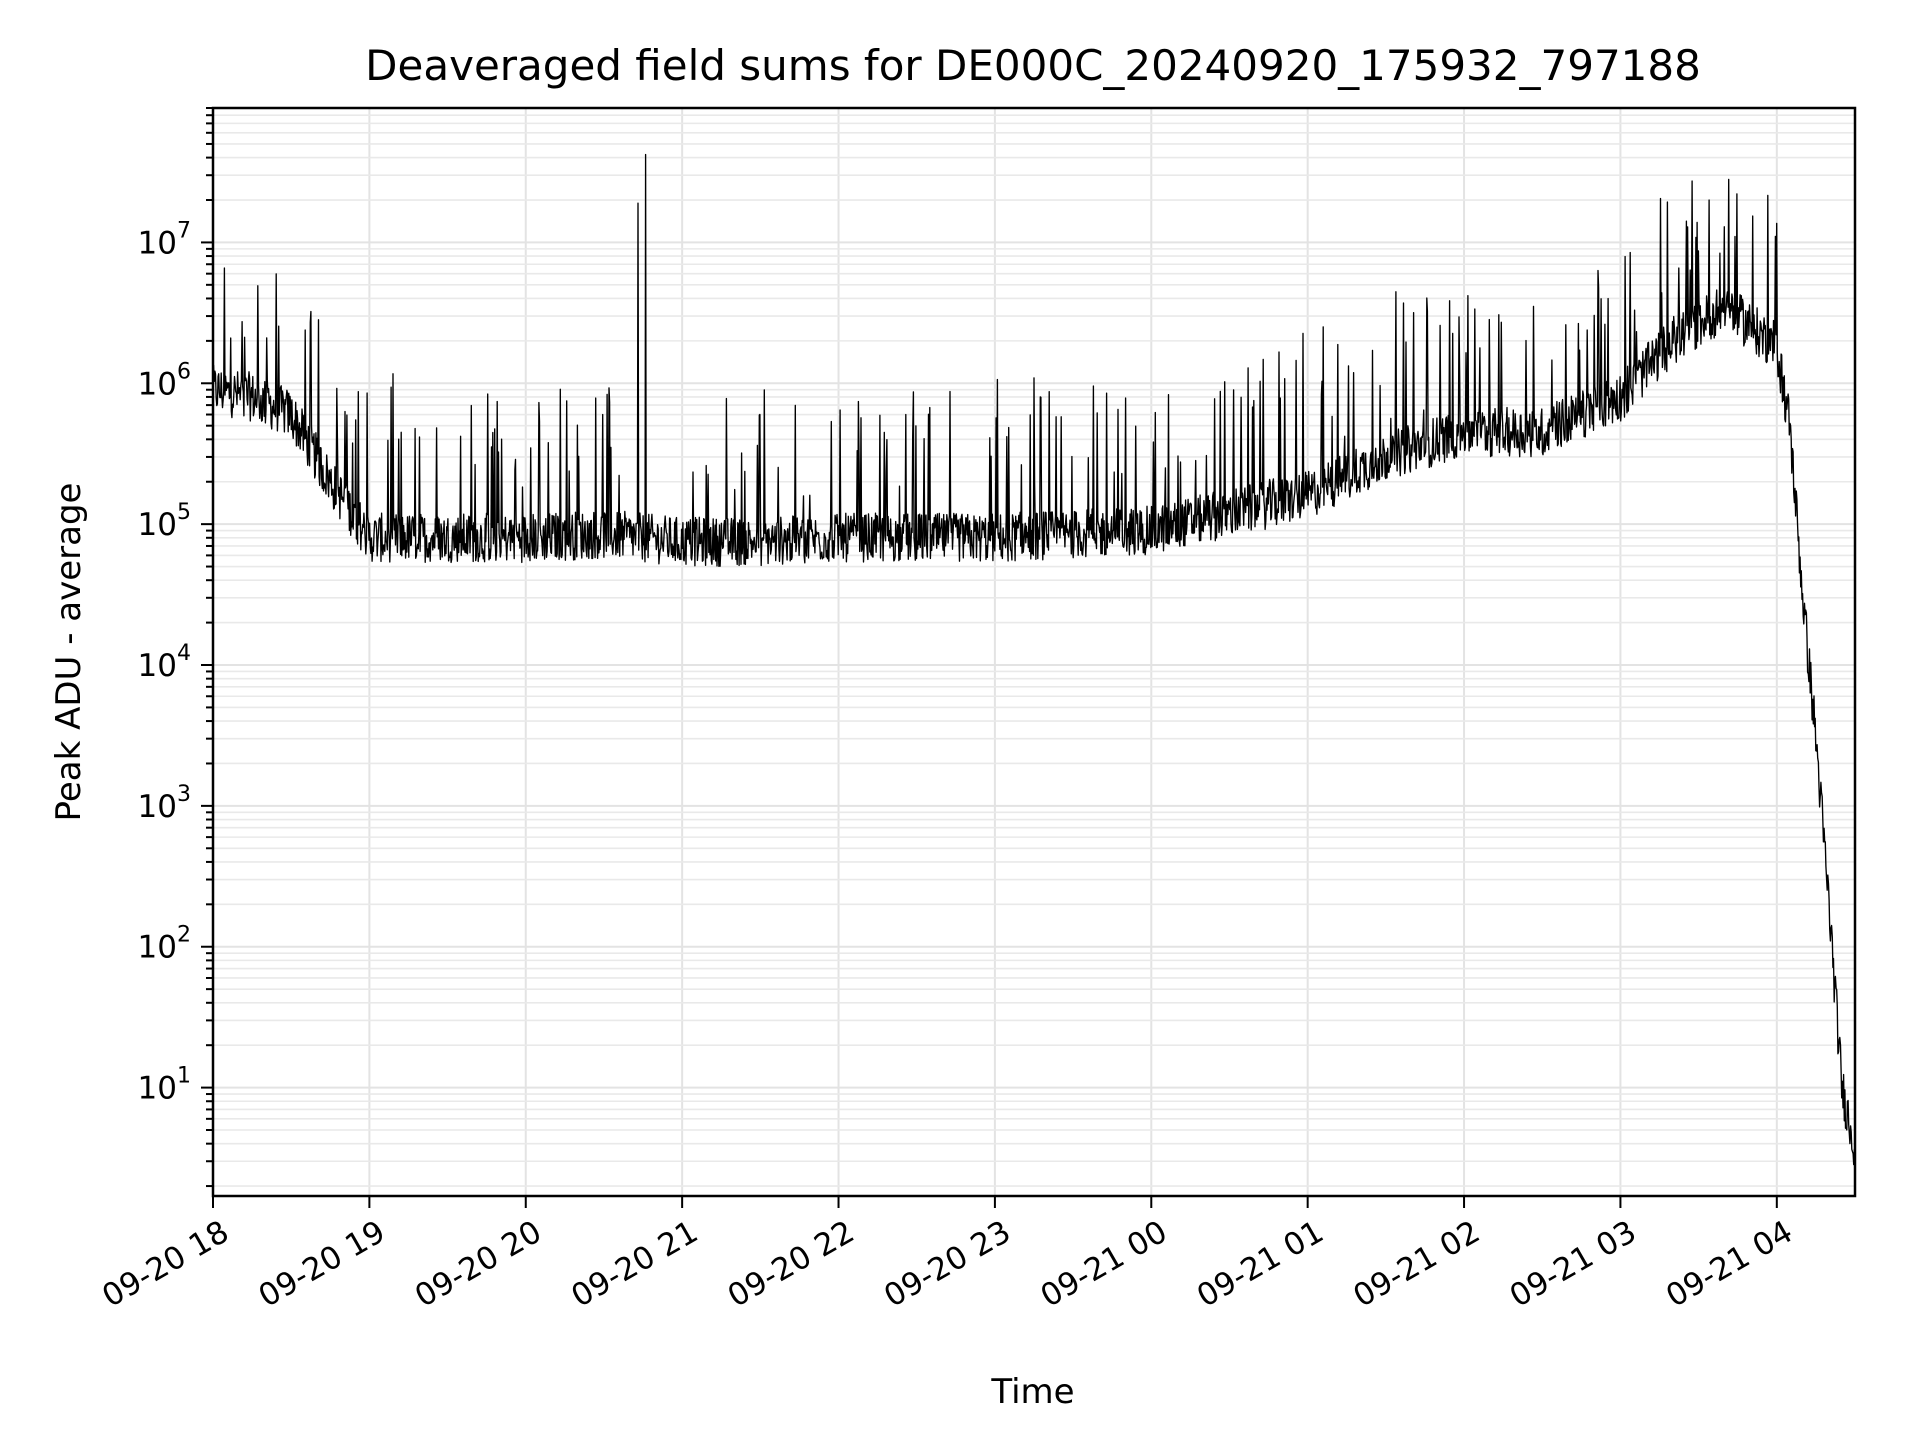 The width and height of the screenshot is (1920, 1440). I want to click on y-tick-label: 10³, so click(164, 803).